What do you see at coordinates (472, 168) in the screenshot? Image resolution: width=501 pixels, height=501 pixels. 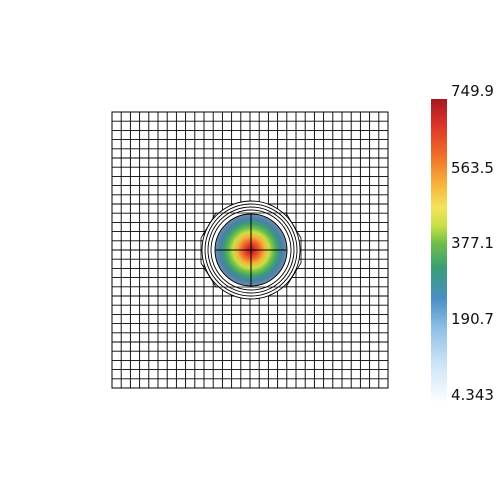 I see `colorbar-tick-2: 563.5` at bounding box center [472, 168].